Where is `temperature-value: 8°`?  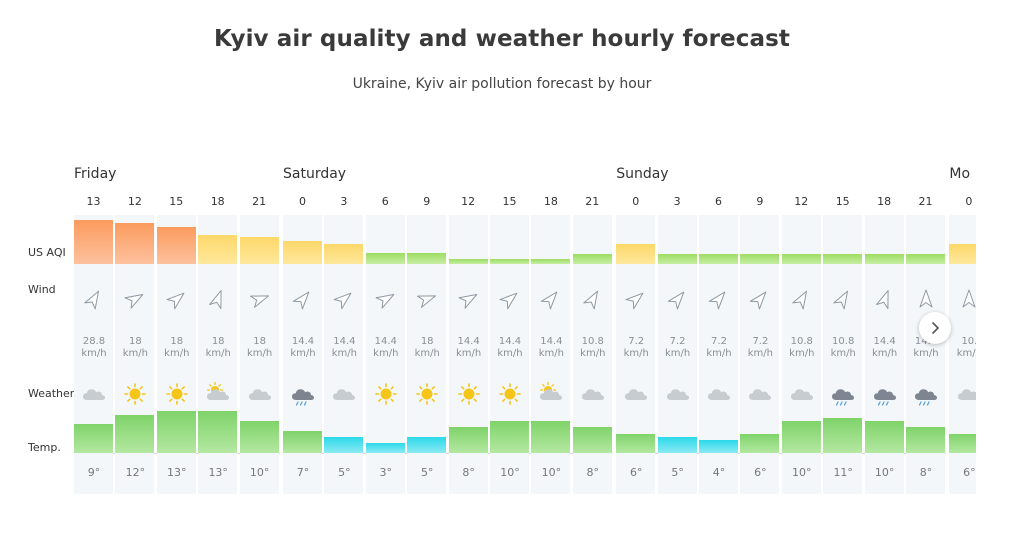
temperature-value: 8° is located at coordinates (593, 472).